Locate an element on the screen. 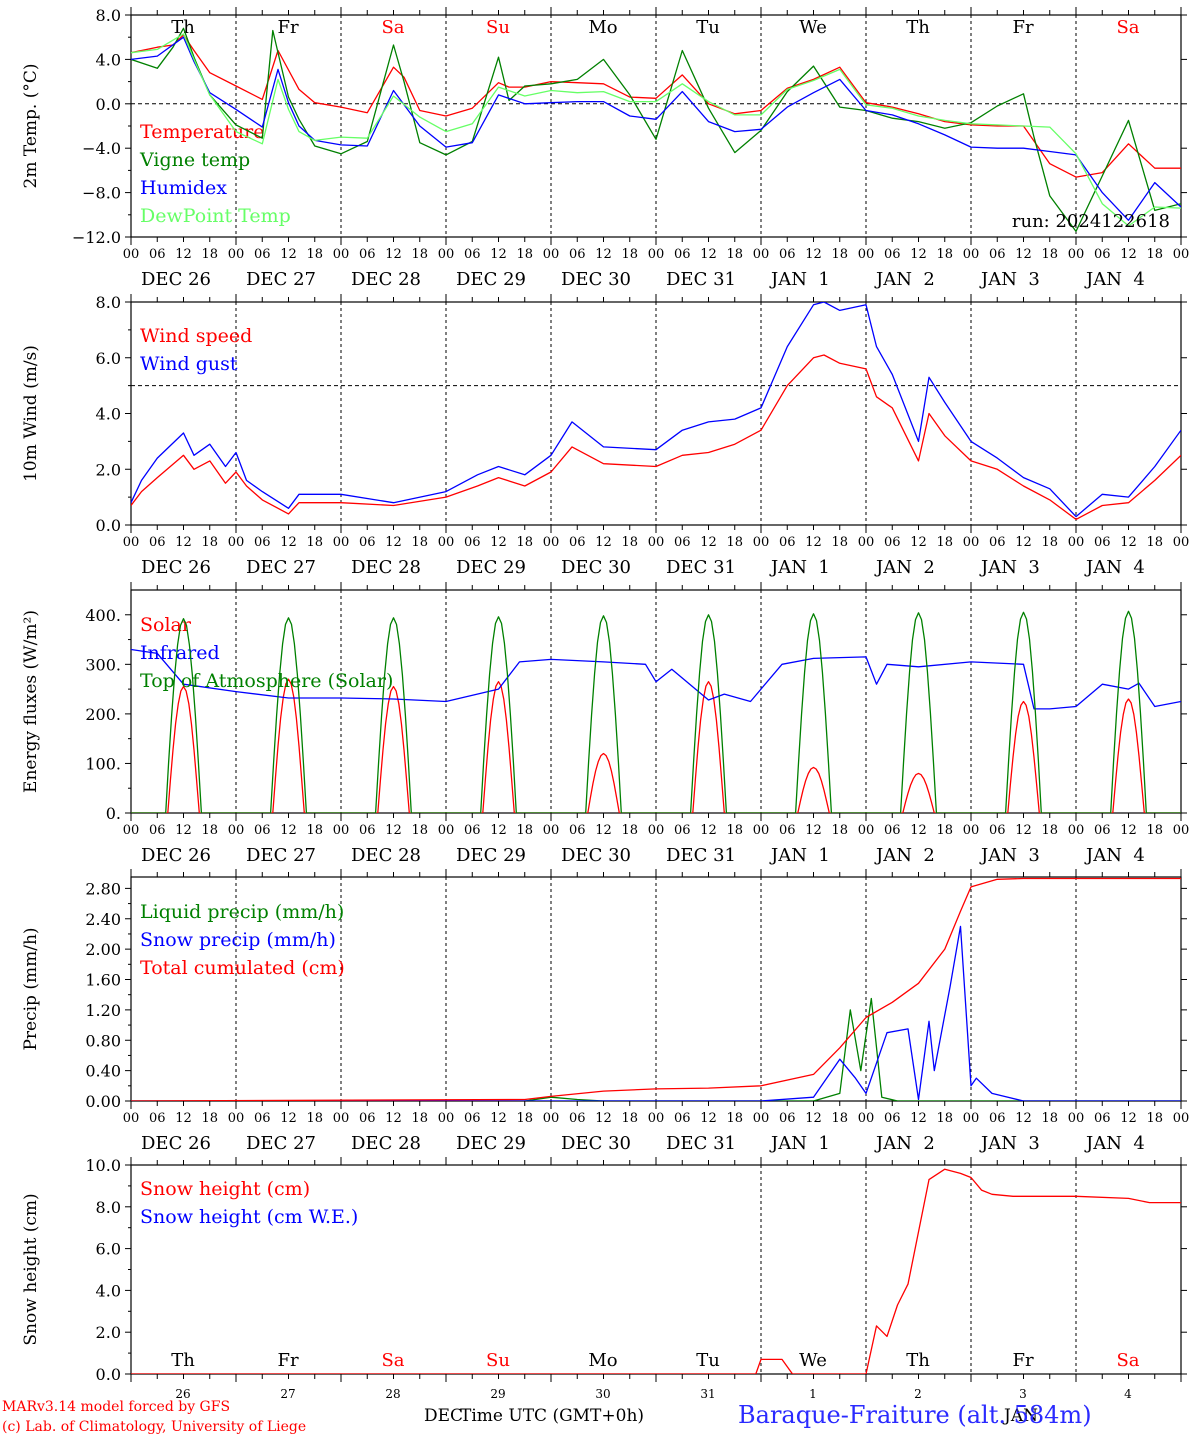  credit-line-1: MARv3.14 model forced by GFS is located at coordinates (116, 1407).